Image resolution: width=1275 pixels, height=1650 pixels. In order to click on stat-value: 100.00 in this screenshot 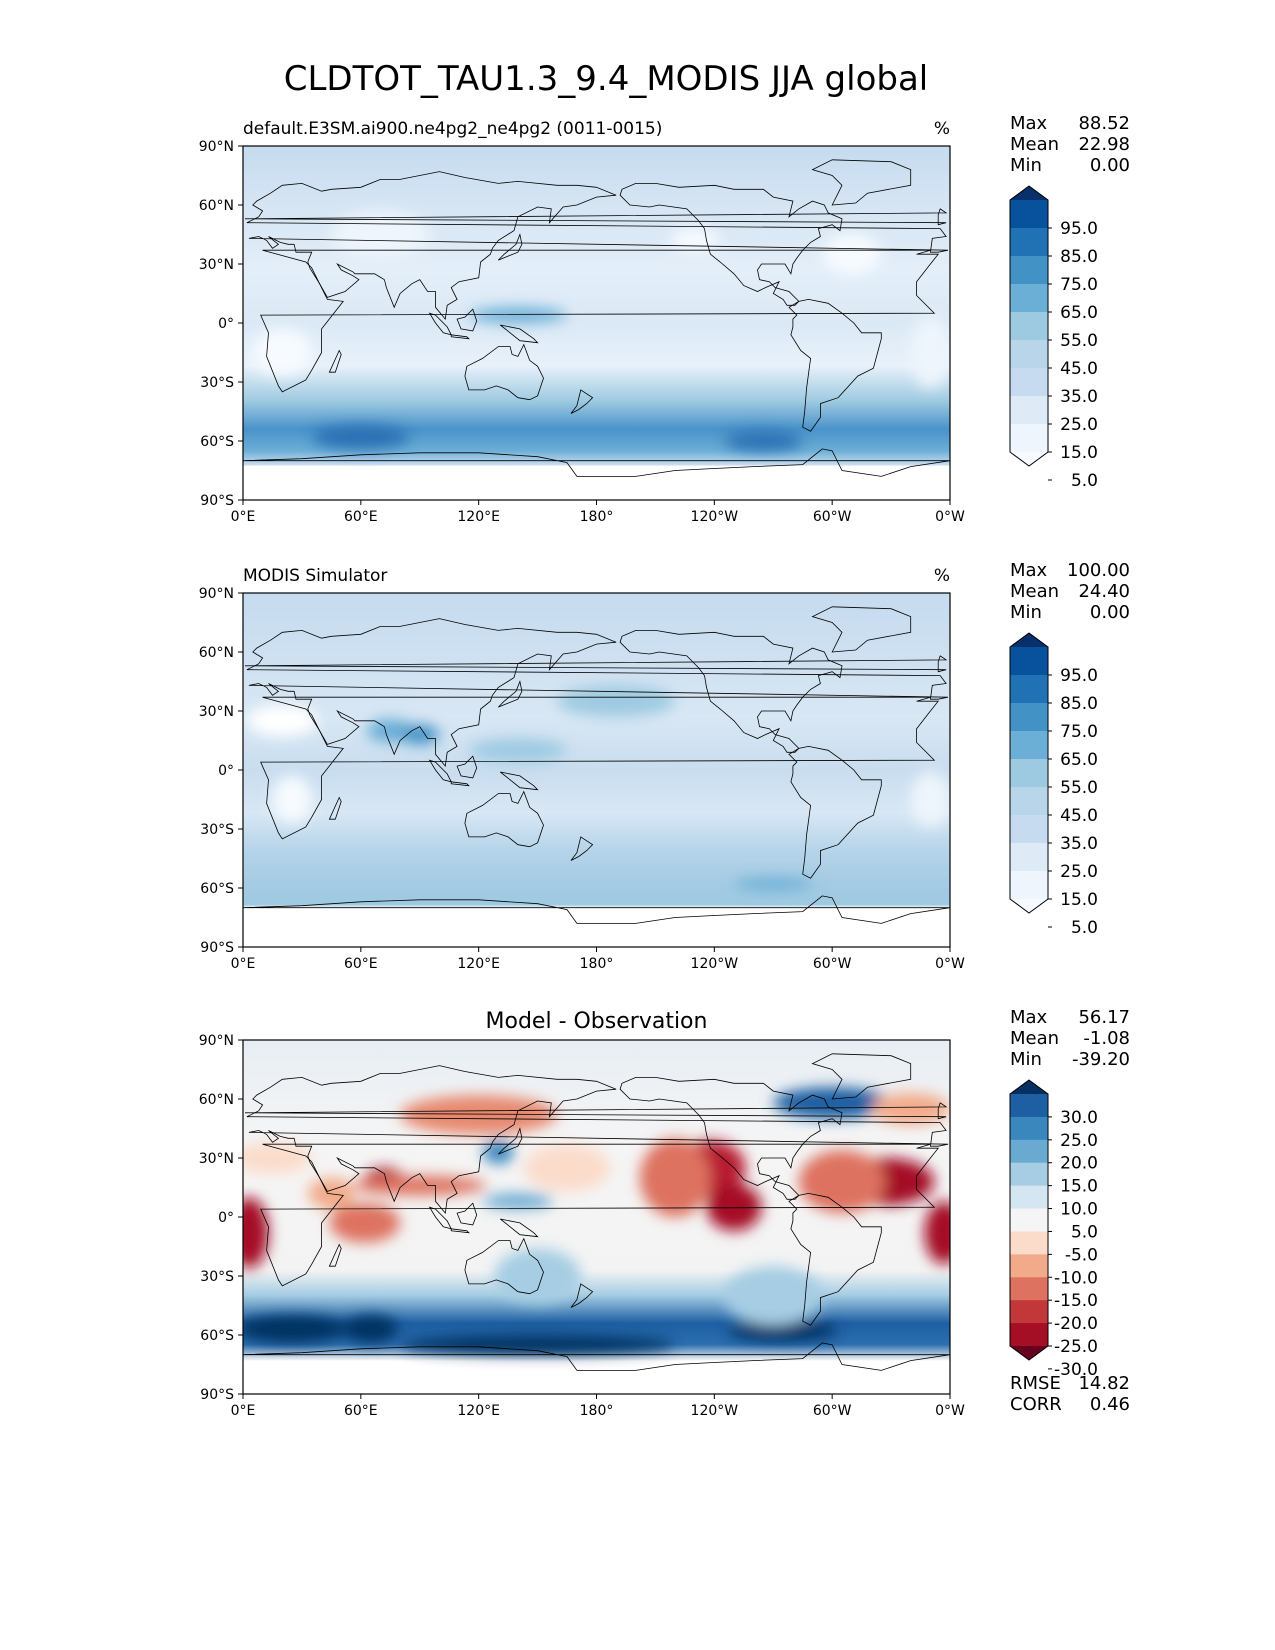, I will do `click(1098, 570)`.